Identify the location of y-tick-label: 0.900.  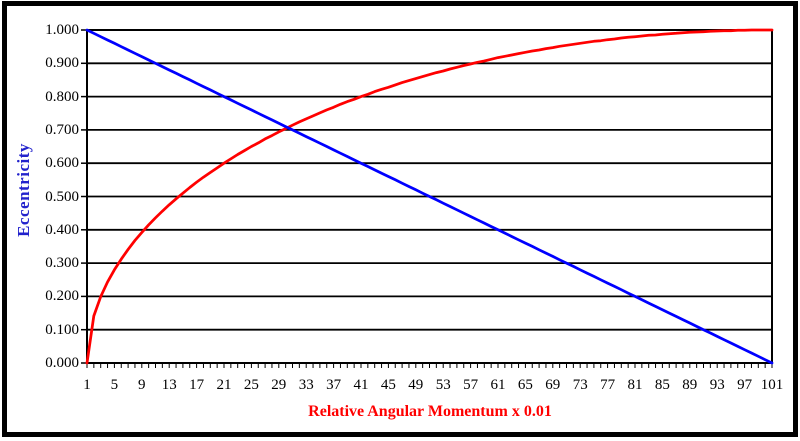
(62, 63).